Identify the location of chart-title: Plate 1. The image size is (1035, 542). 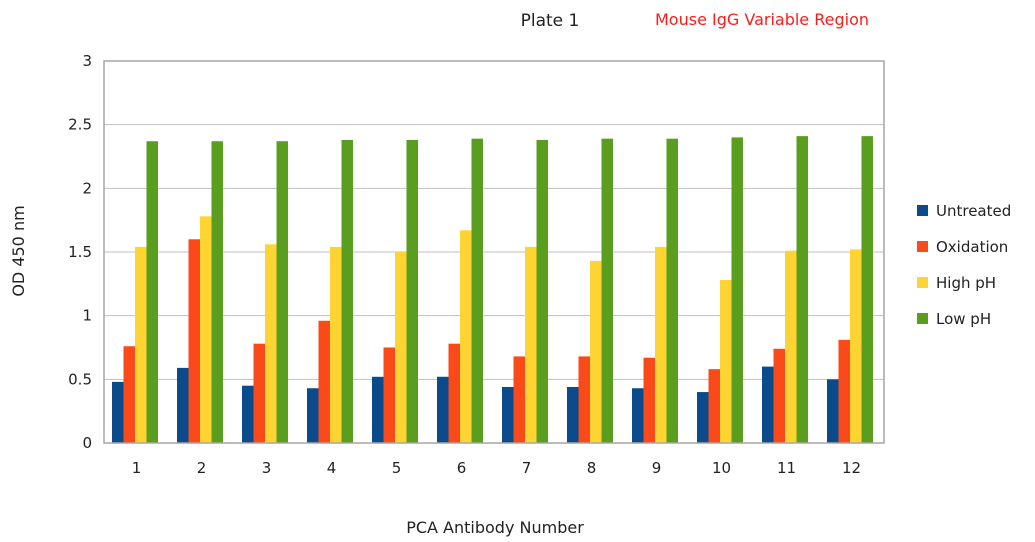
(550, 21).